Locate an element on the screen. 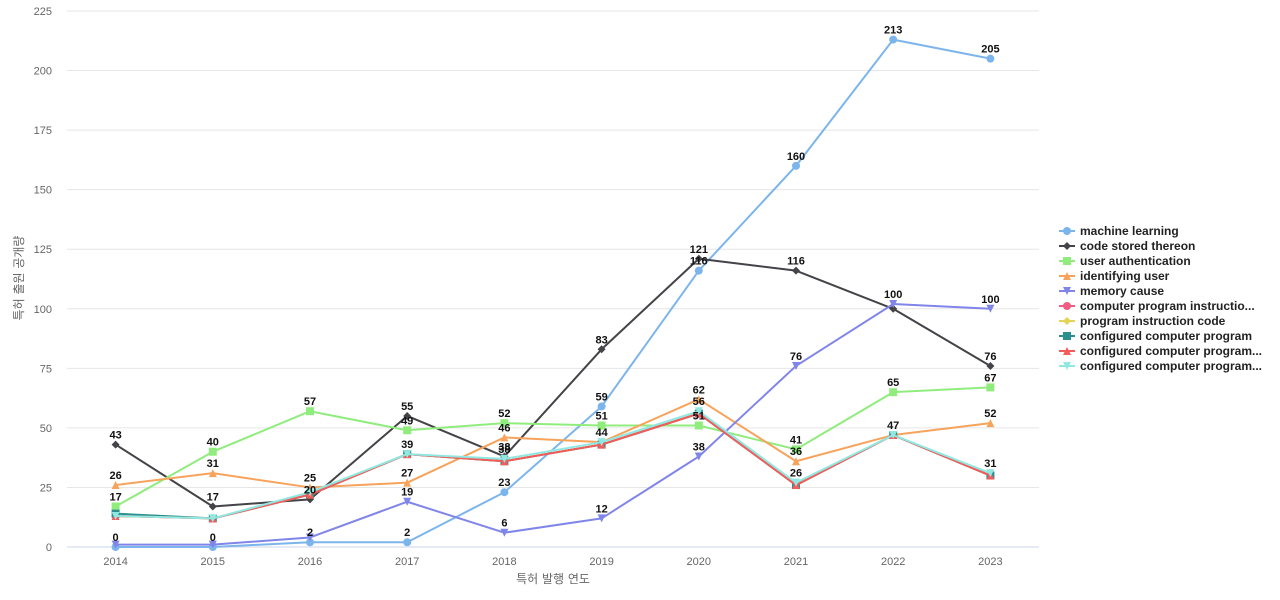  legend-item: program instruction code is located at coordinates (1142, 321).